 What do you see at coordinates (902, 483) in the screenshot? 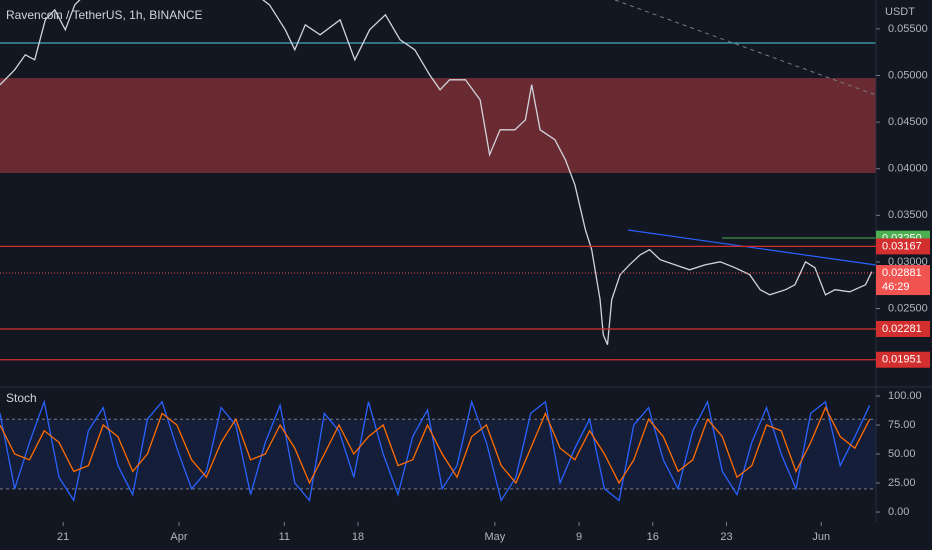
I see `y-tick-label: 25.00` at bounding box center [902, 483].